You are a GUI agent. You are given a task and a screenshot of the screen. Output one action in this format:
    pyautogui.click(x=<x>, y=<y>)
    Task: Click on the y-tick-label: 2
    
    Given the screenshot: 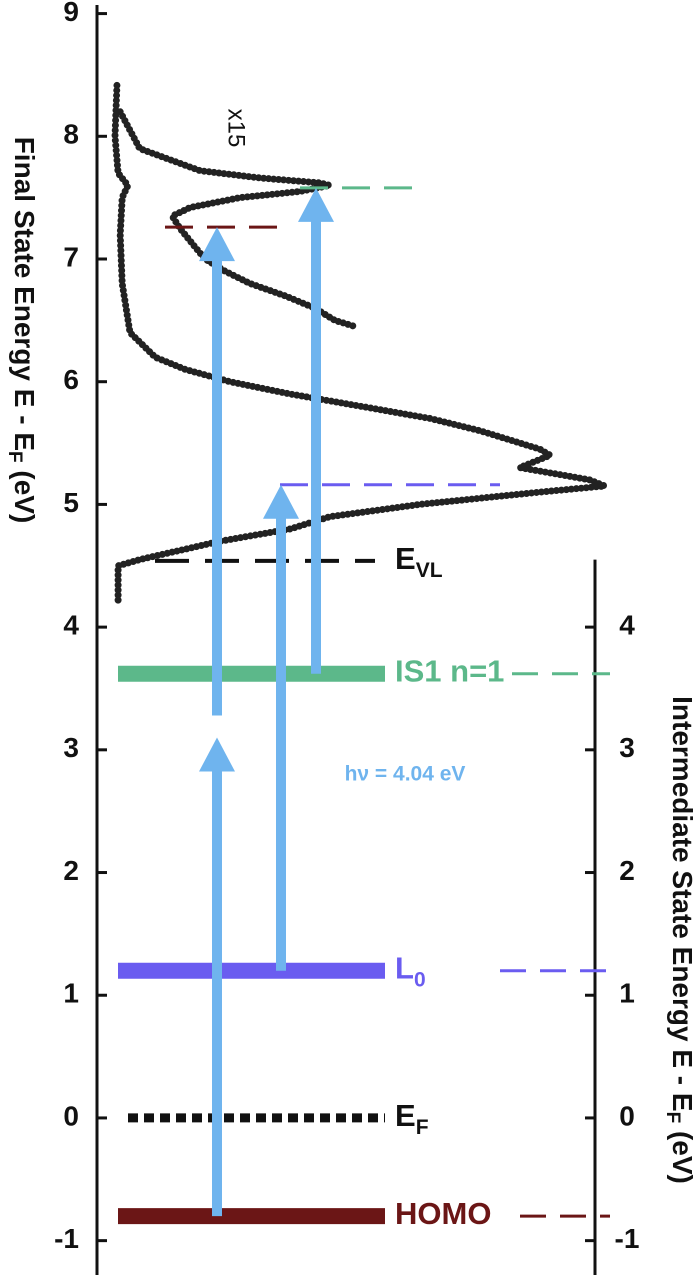 What is the action you would take?
    pyautogui.click(x=71, y=870)
    